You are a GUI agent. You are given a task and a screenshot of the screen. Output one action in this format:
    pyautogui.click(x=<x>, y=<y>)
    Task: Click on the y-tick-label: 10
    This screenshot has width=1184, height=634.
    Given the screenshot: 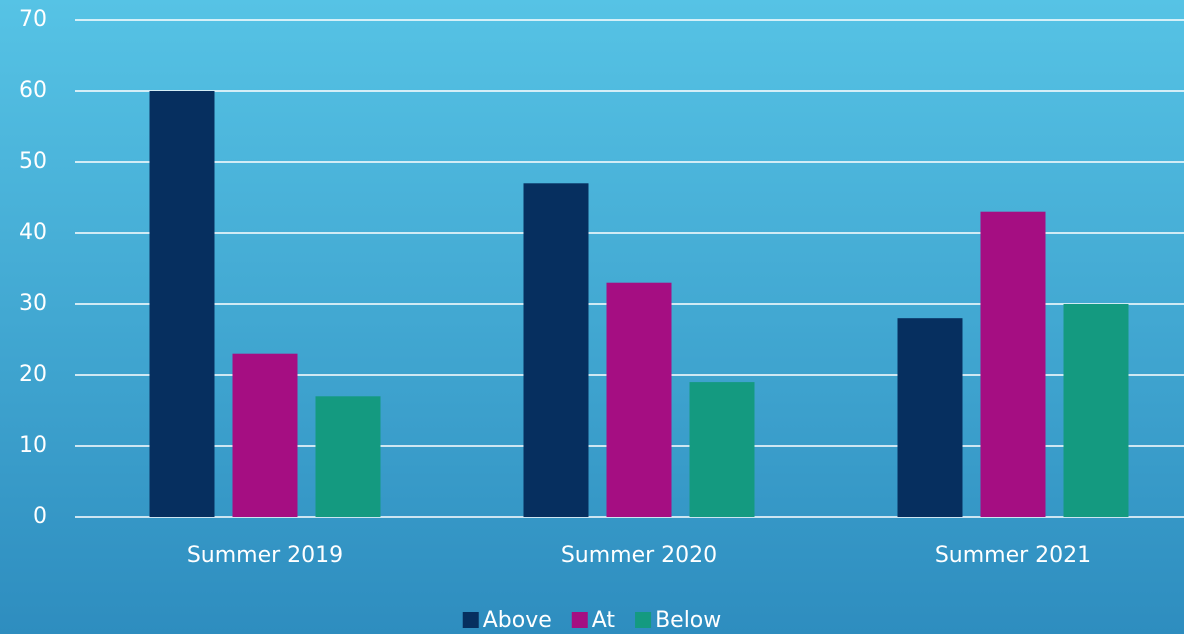 What is the action you would take?
    pyautogui.click(x=33, y=445)
    